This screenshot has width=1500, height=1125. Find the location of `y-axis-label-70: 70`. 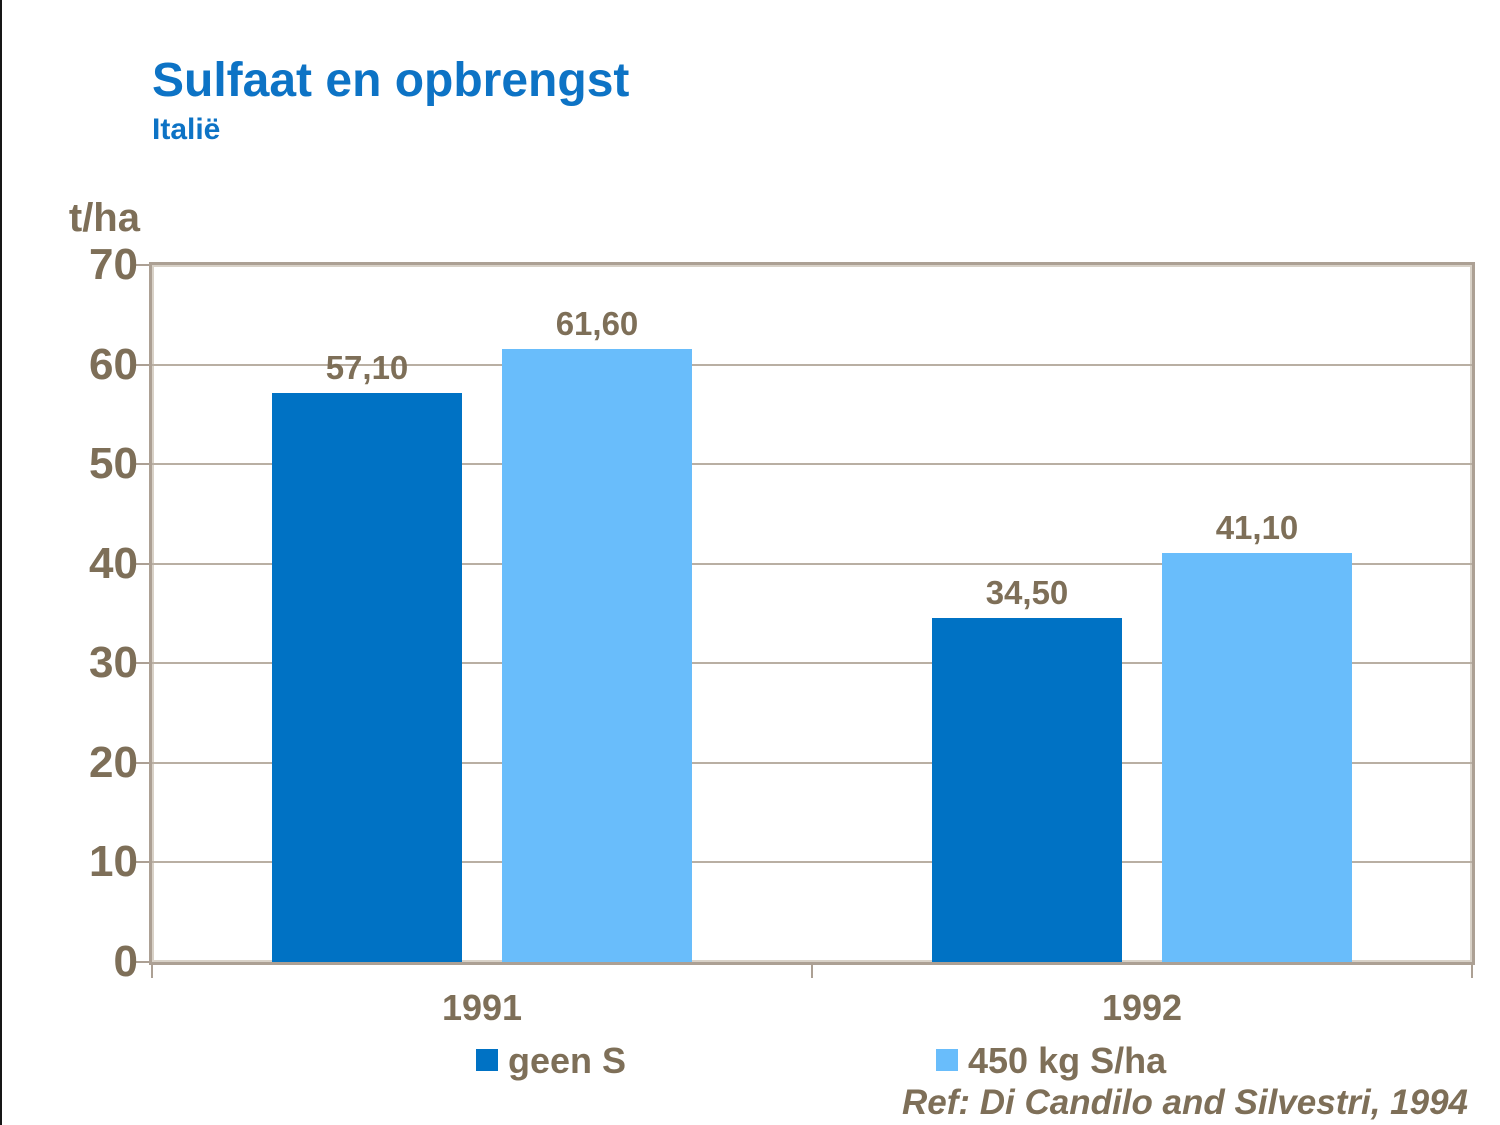

y-axis-label-70: 70 is located at coordinates (113, 264).